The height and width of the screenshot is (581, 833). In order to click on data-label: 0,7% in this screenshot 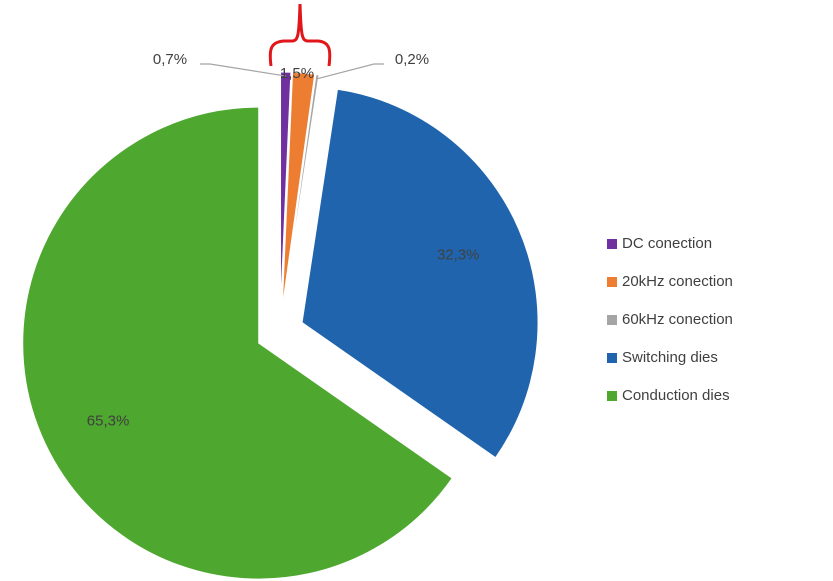, I will do `click(170, 59)`.